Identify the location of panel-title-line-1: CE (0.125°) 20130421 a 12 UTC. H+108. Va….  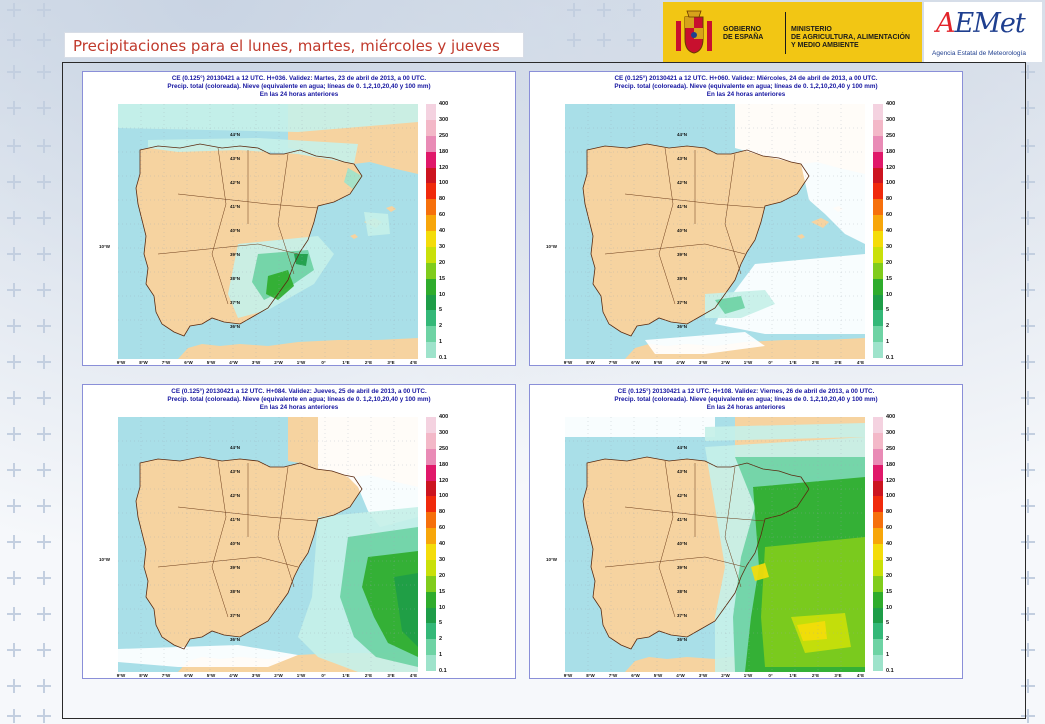
(746, 391).